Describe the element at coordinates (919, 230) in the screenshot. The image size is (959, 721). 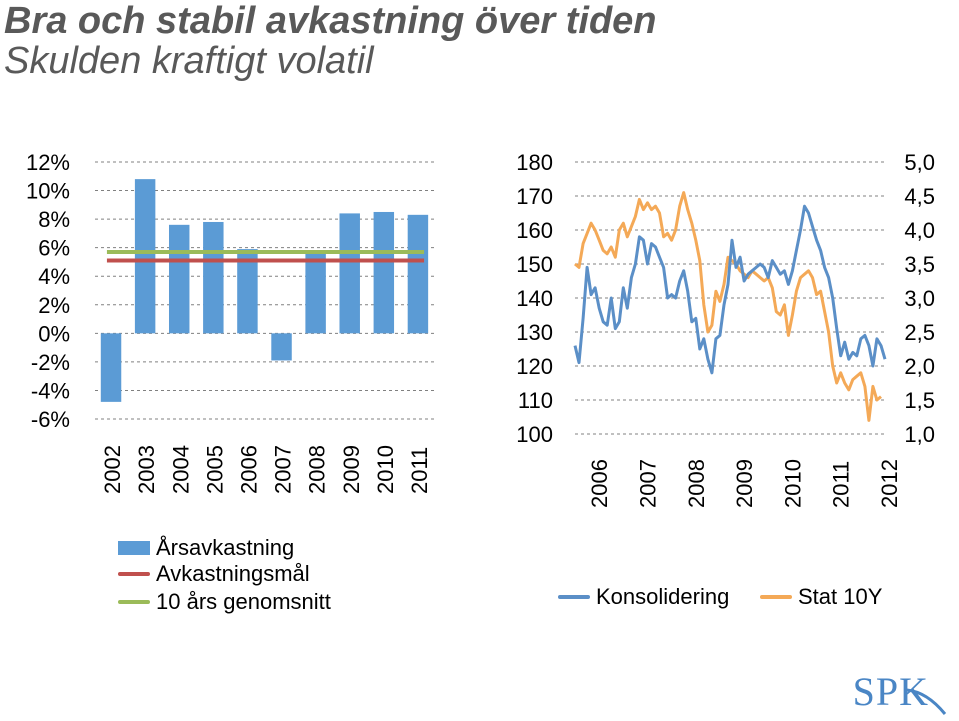
I see `y-right-tick-label: 4,0` at that location.